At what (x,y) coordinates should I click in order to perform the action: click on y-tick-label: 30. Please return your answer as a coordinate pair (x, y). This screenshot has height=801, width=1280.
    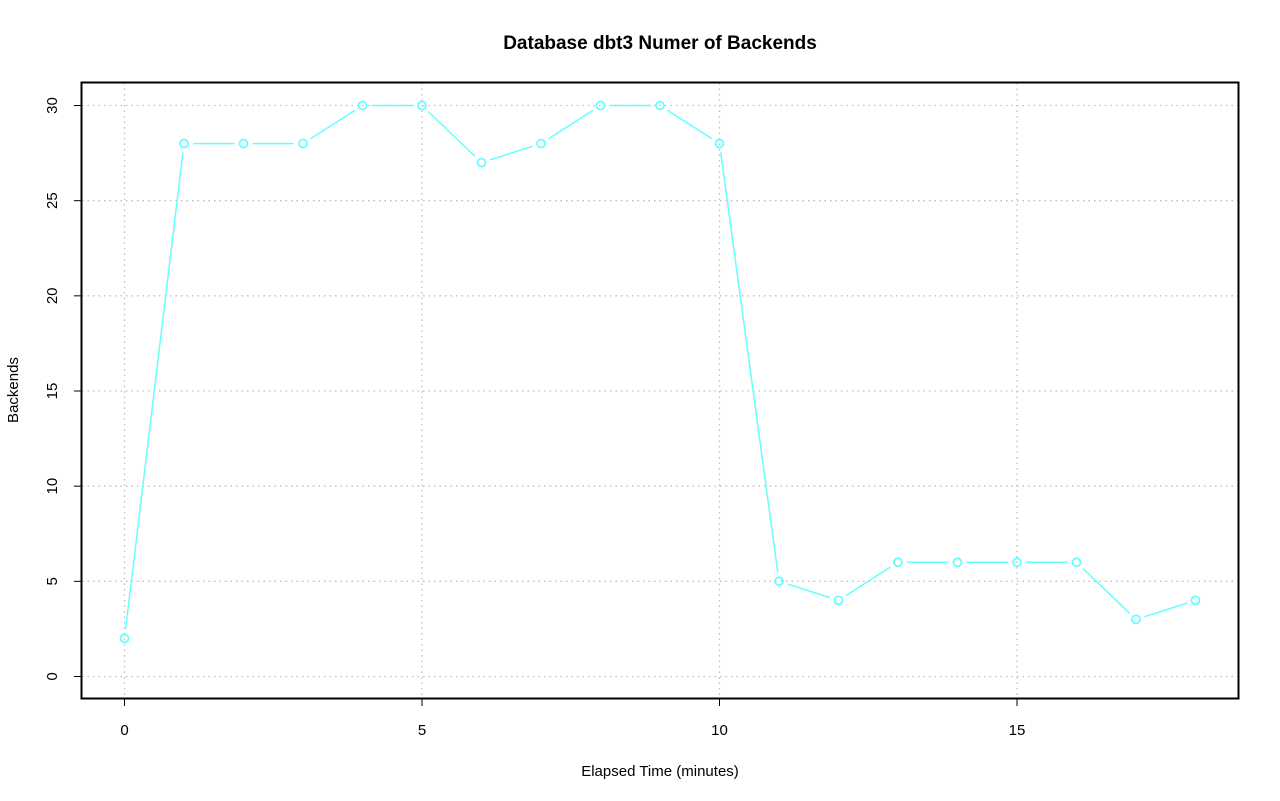
    Looking at the image, I should click on (52, 105).